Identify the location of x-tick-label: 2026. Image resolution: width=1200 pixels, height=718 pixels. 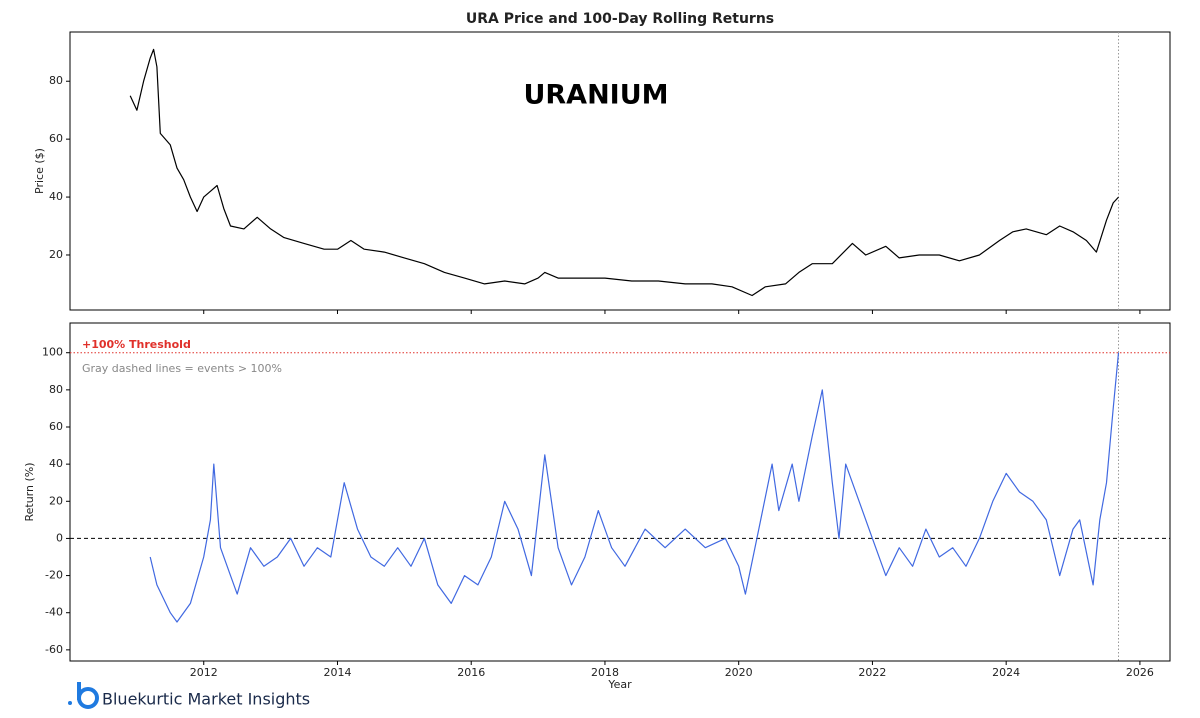
(1140, 672).